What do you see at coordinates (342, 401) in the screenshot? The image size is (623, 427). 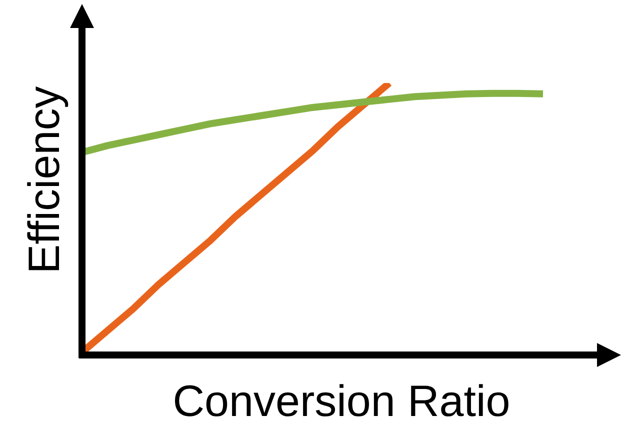 I see `x-axis-title: Conversion Ratio` at bounding box center [342, 401].